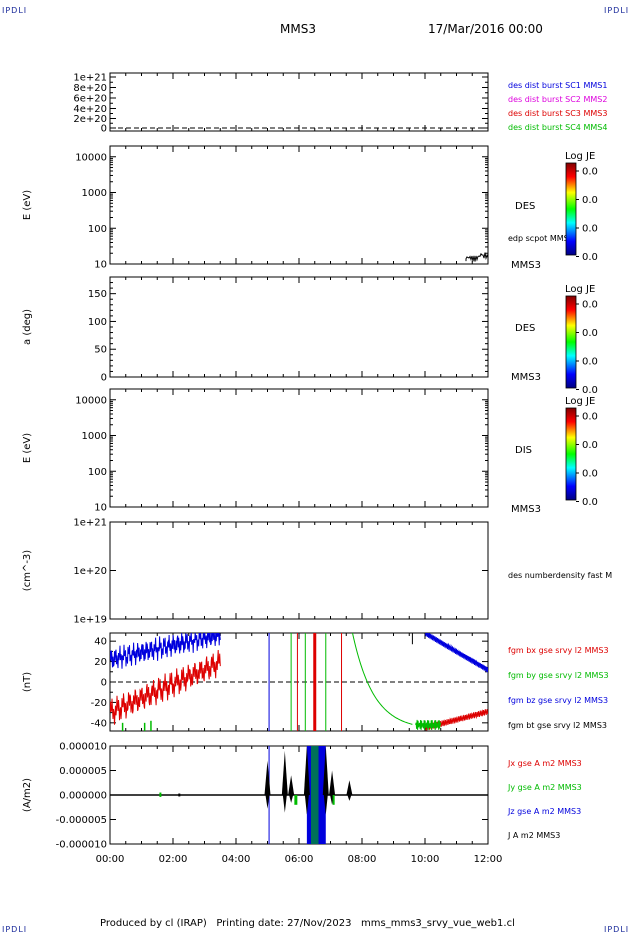 The width and height of the screenshot is (630, 934). Describe the element at coordinates (81, 820) in the screenshot. I see `current-y-tick-label: -0.000005` at that location.